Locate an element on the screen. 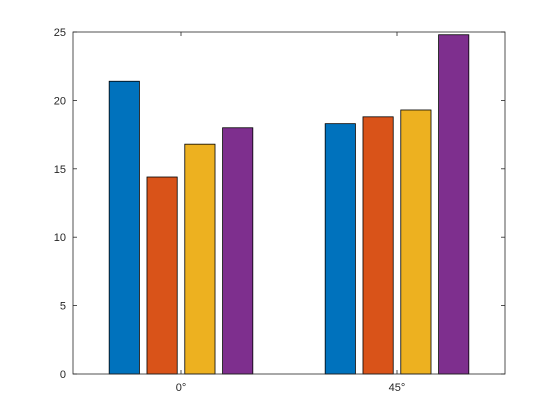 This screenshot has width=560, height=420. x-tick-labels: 0° 45° is located at coordinates (291, 388).